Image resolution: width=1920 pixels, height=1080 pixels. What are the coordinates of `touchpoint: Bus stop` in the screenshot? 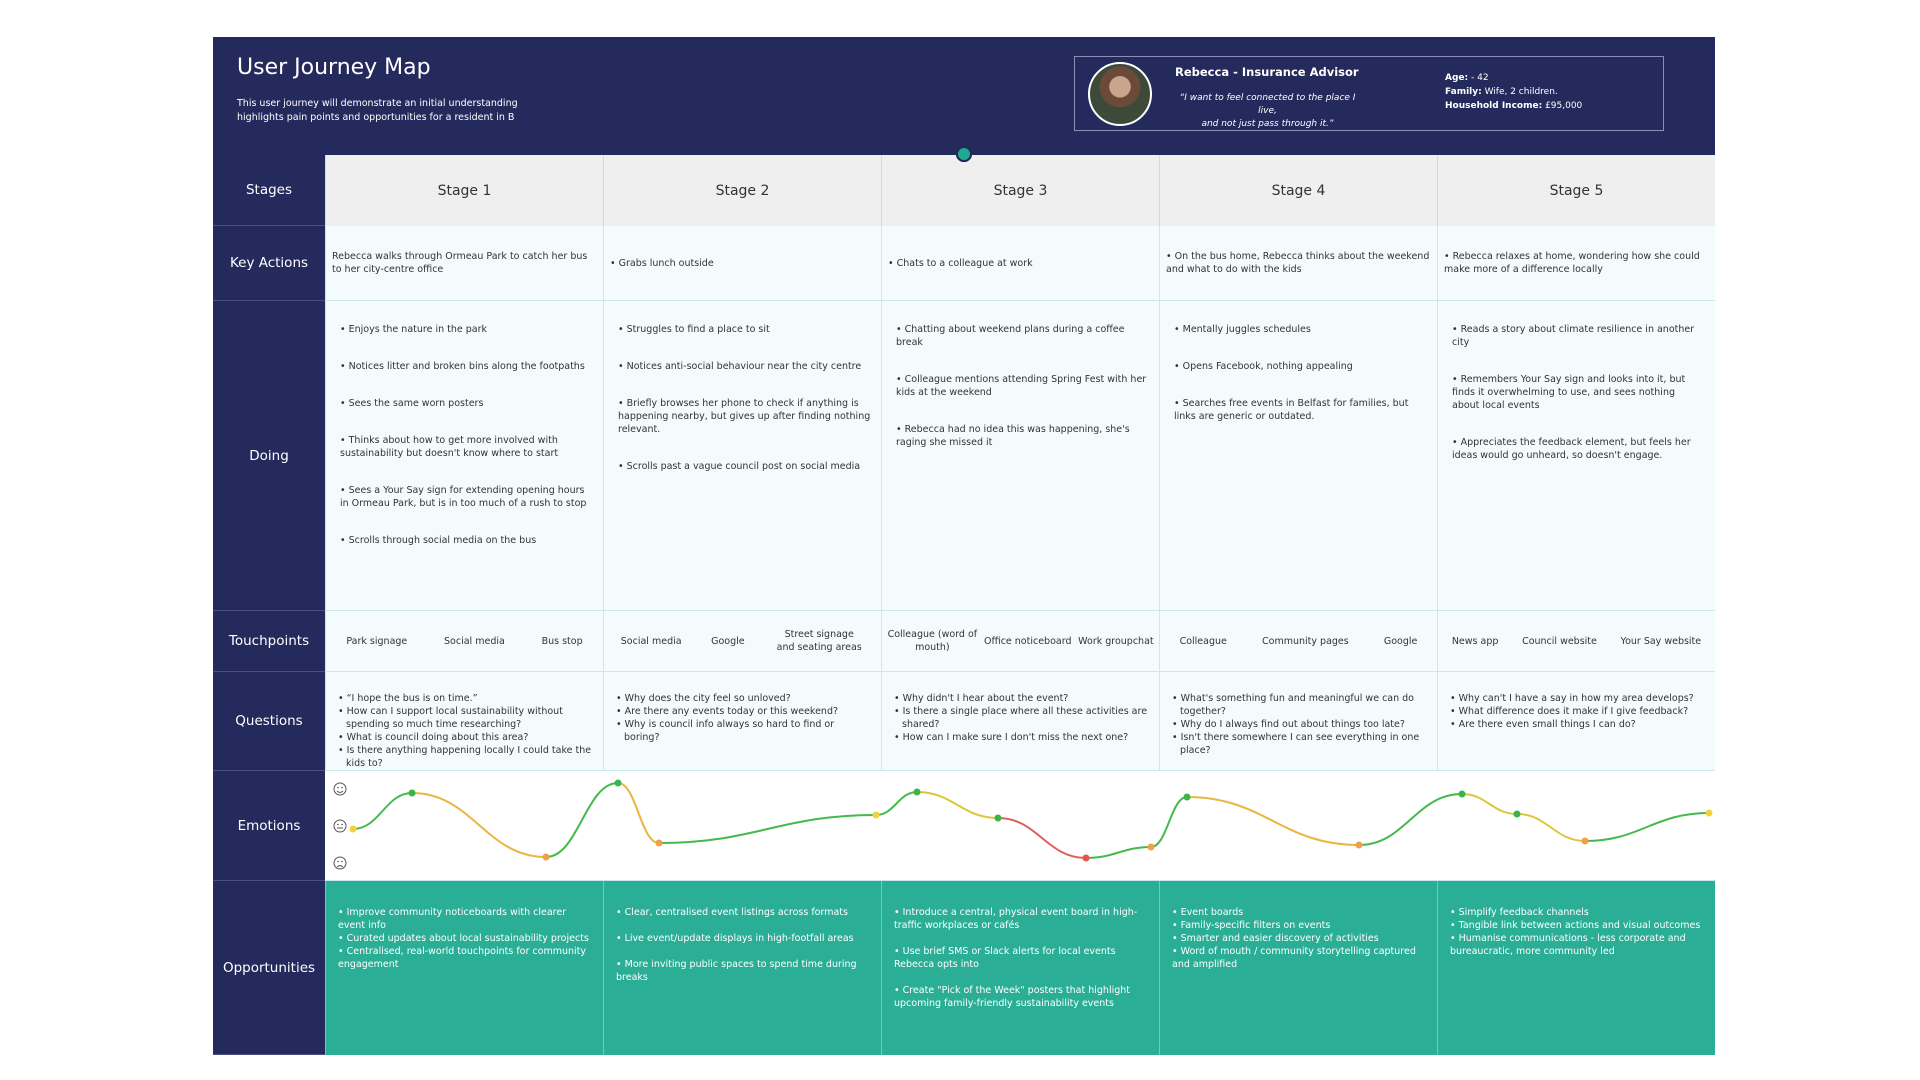 It's located at (562, 641).